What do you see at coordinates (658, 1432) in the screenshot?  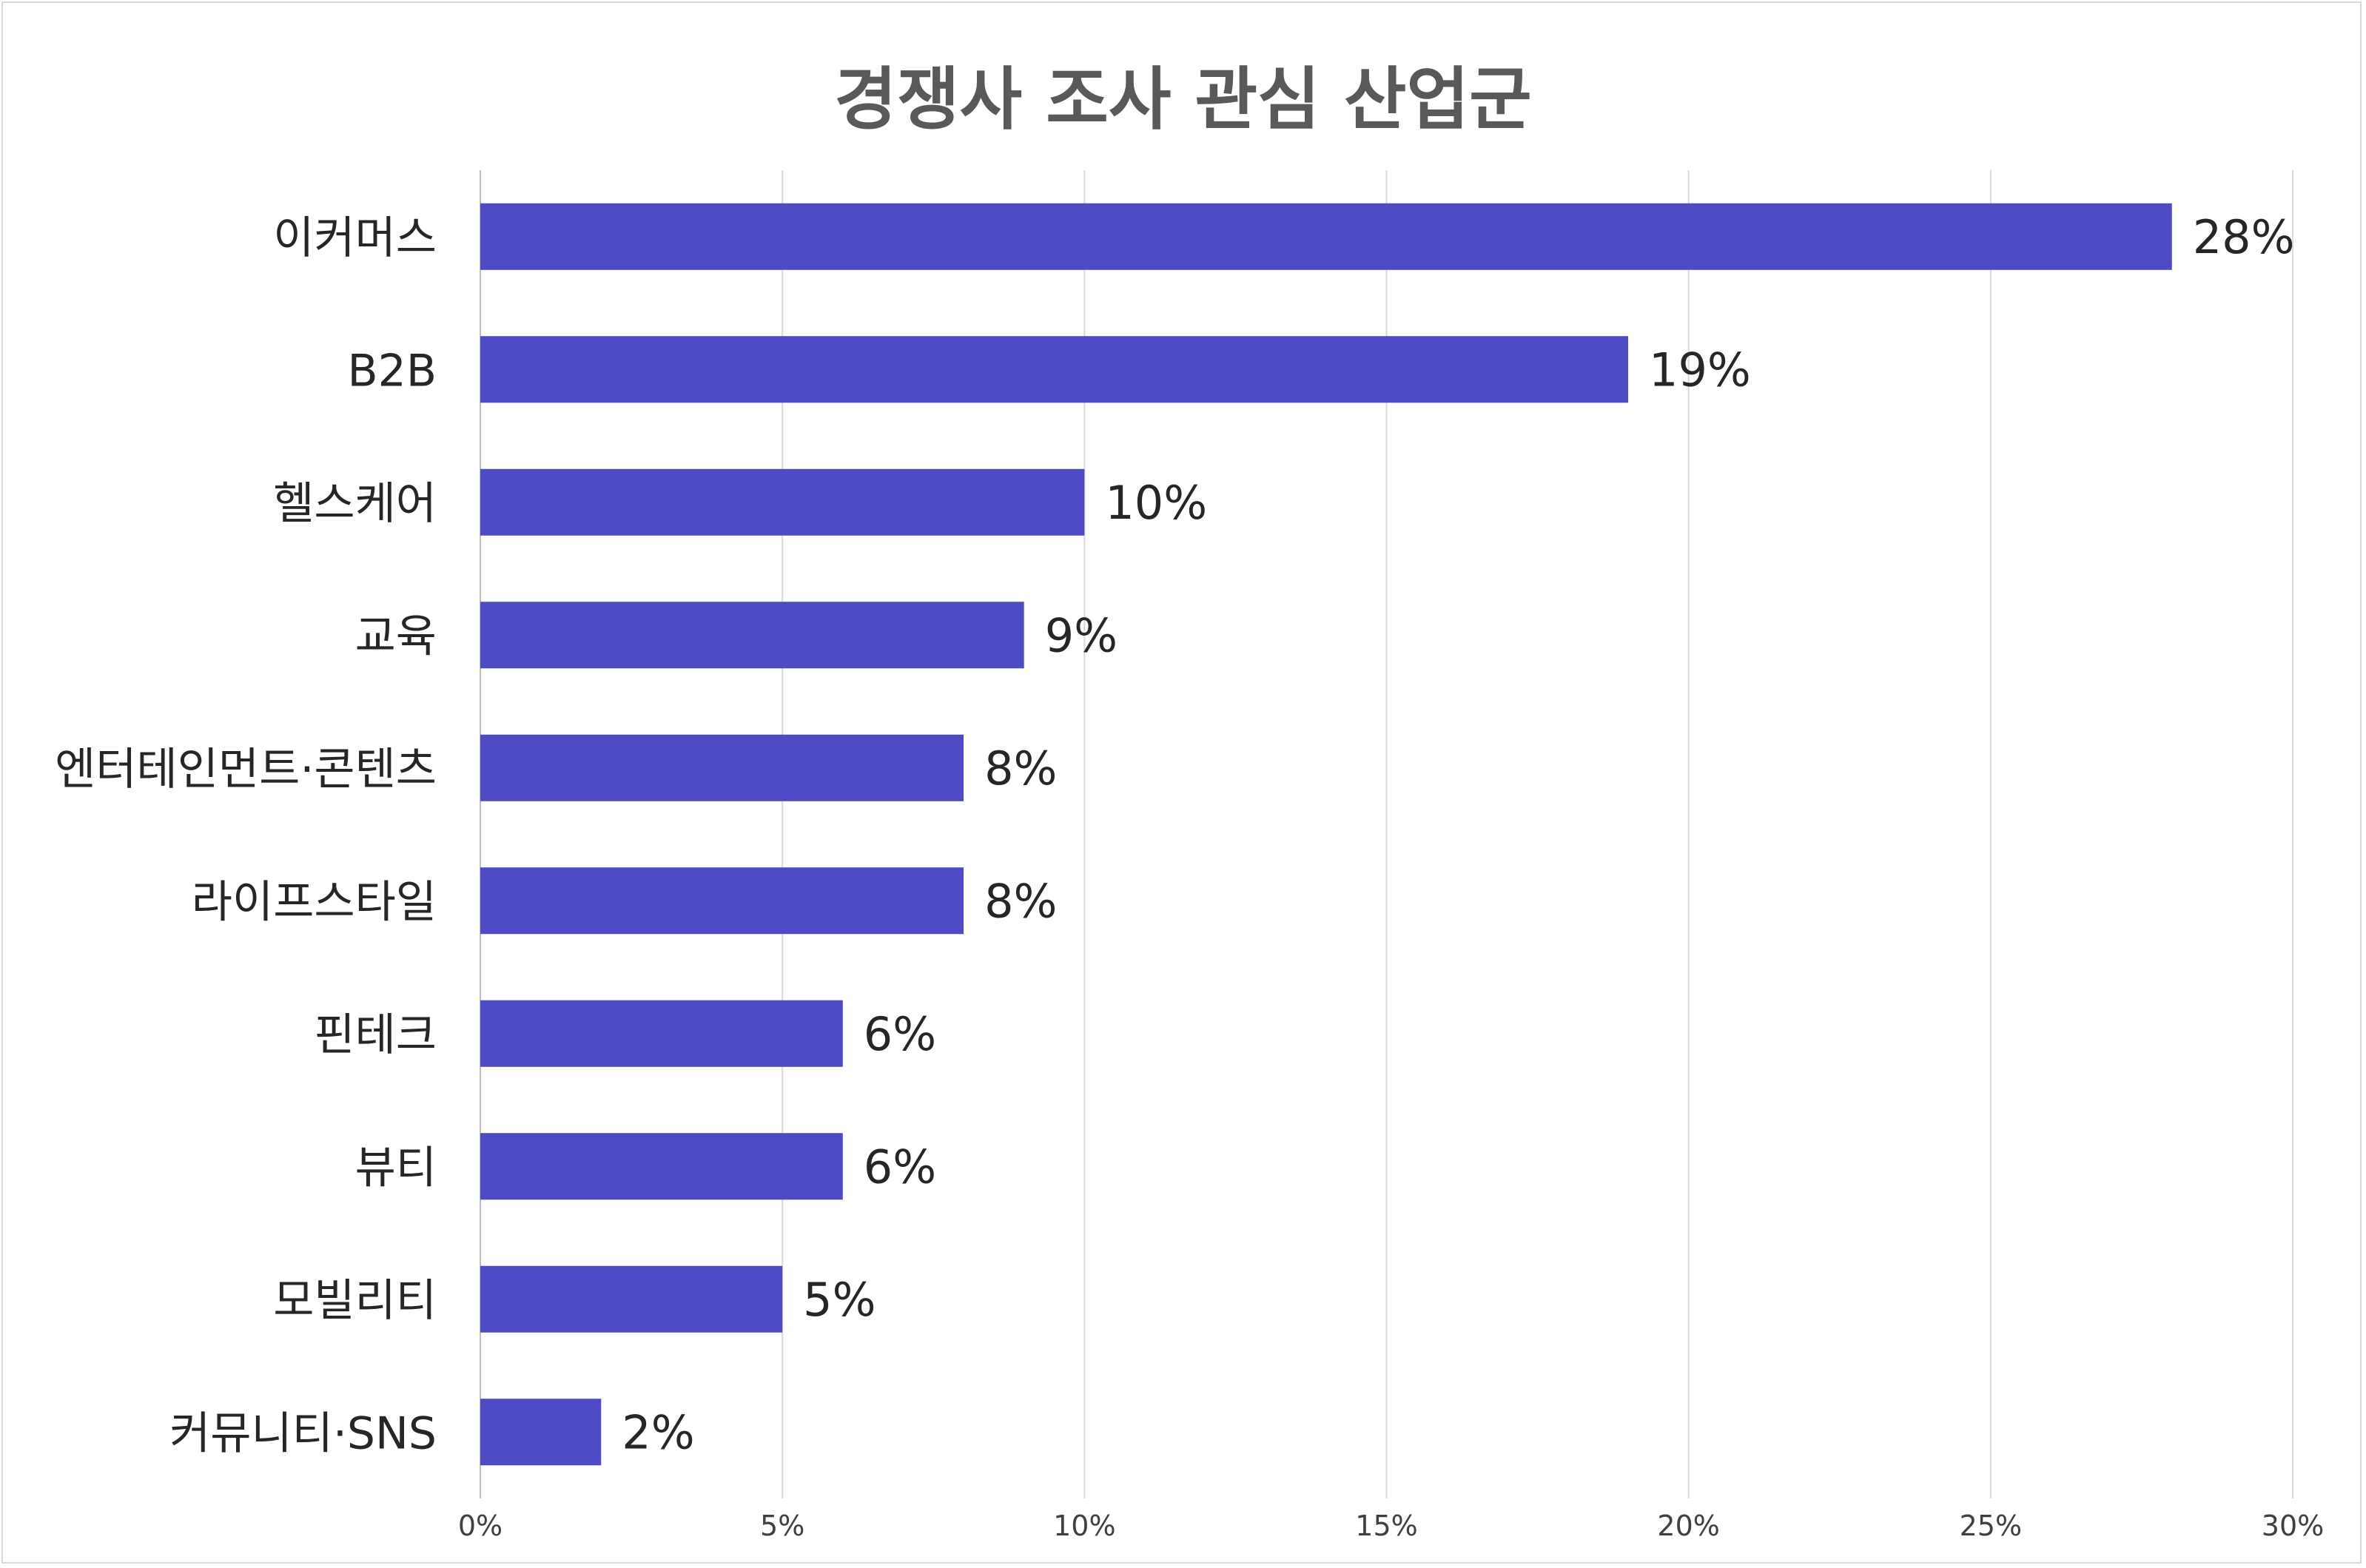 I see `data-label: 2%` at bounding box center [658, 1432].